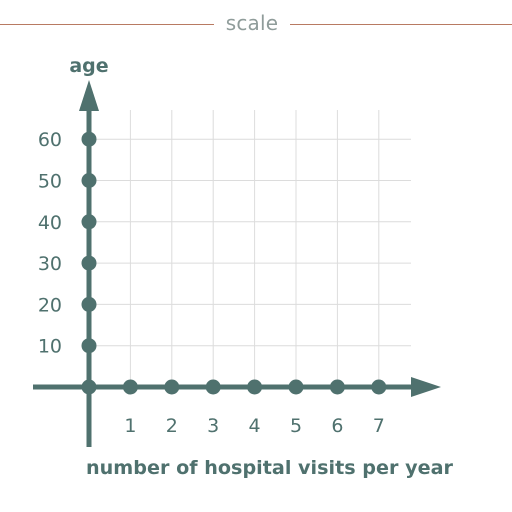 This screenshot has height=512, width=512. I want to click on x-tick-label-4: 4, so click(255, 426).